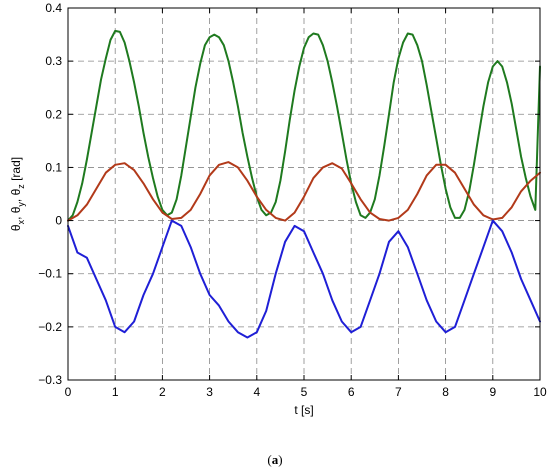  What do you see at coordinates (115, 392) in the screenshot?
I see `x-tick-label: 1` at bounding box center [115, 392].